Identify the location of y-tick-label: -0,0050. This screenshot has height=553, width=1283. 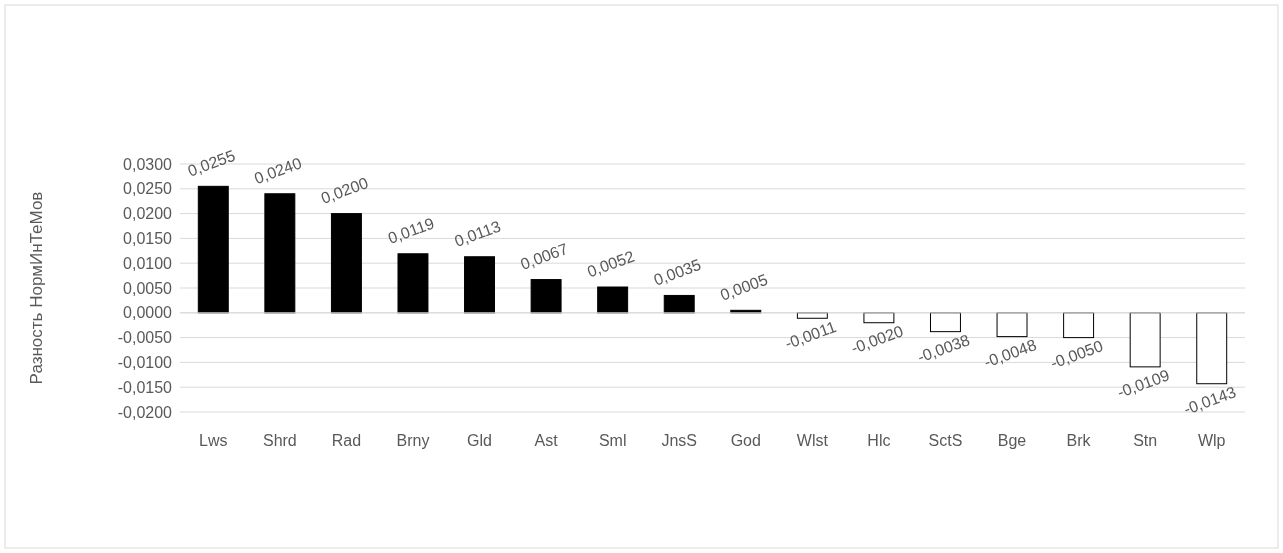
(145, 338).